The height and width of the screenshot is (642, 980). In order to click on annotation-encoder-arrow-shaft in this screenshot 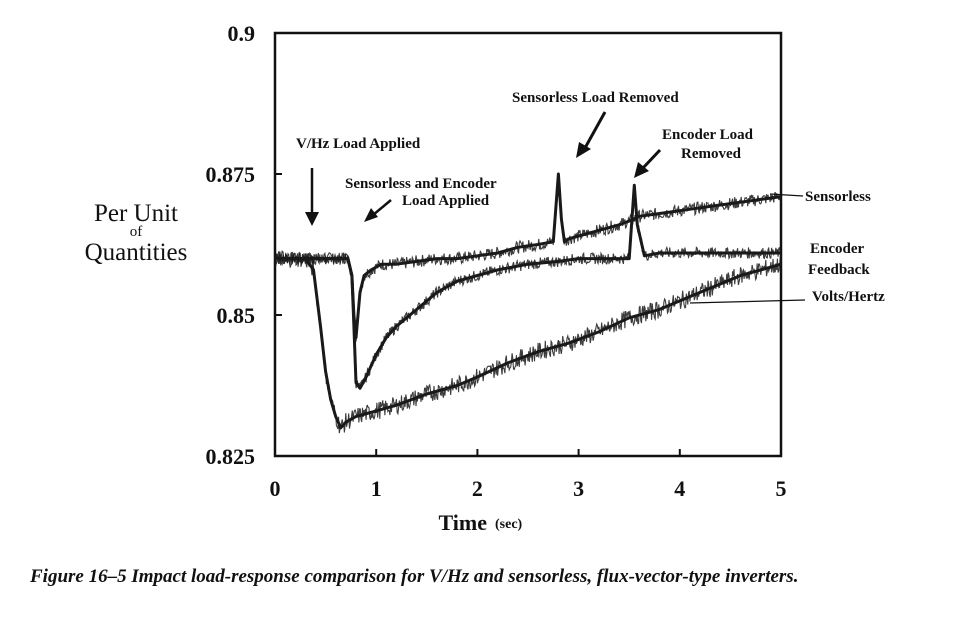, I will do `click(651, 159)`.